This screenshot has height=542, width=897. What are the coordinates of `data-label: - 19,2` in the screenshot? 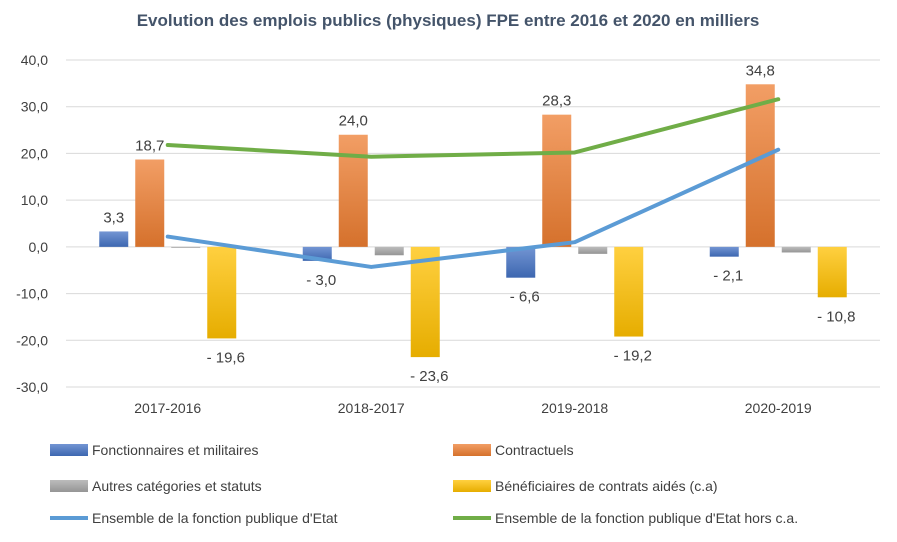 It's located at (633, 356).